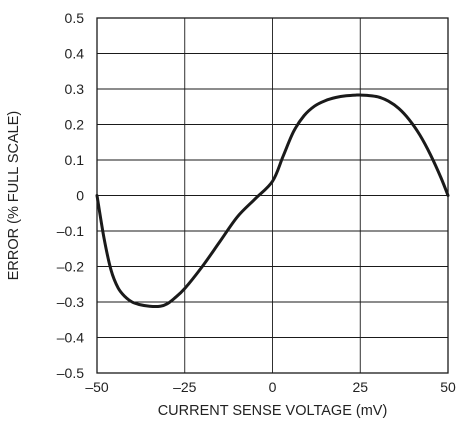  I want to click on y-tick-label: 0.1, so click(75, 160).